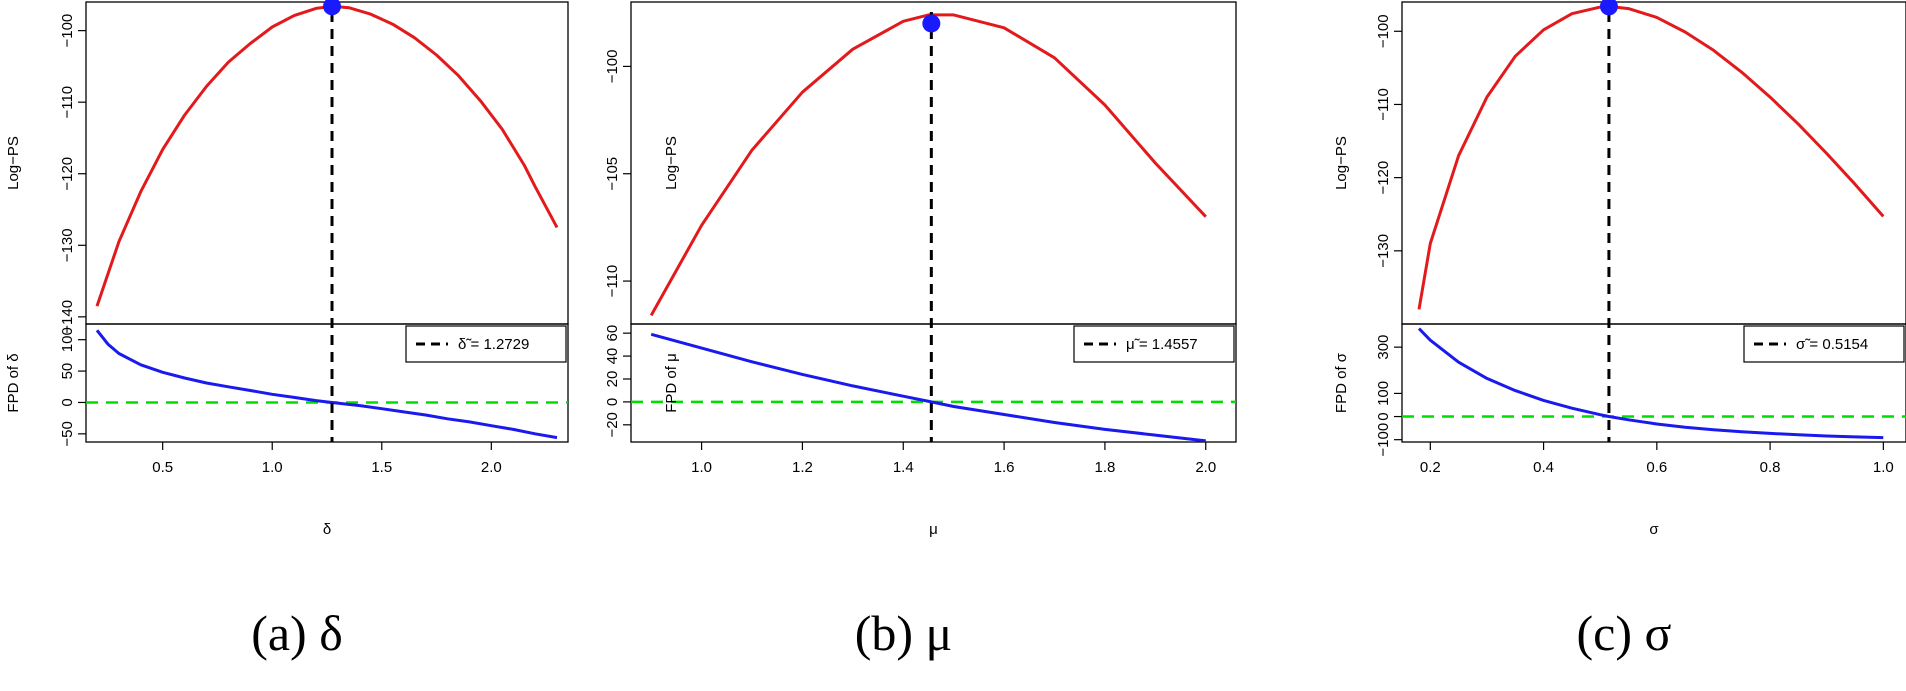 The image size is (1906, 691). What do you see at coordinates (612, 333) in the screenshot?
I see `y-tick-label: 60` at bounding box center [612, 333].